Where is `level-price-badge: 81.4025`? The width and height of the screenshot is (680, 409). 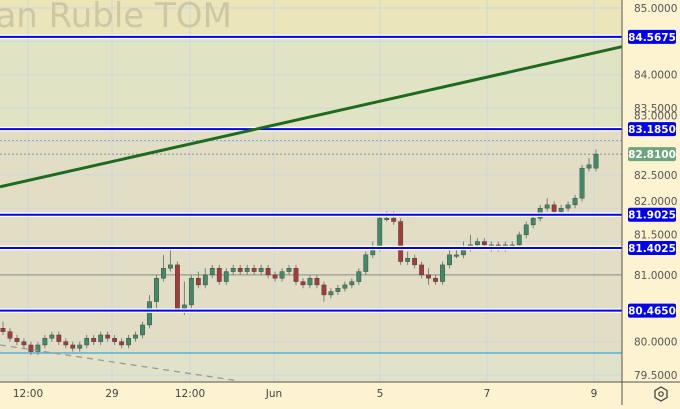 level-price-badge: 81.4025 is located at coordinates (652, 248).